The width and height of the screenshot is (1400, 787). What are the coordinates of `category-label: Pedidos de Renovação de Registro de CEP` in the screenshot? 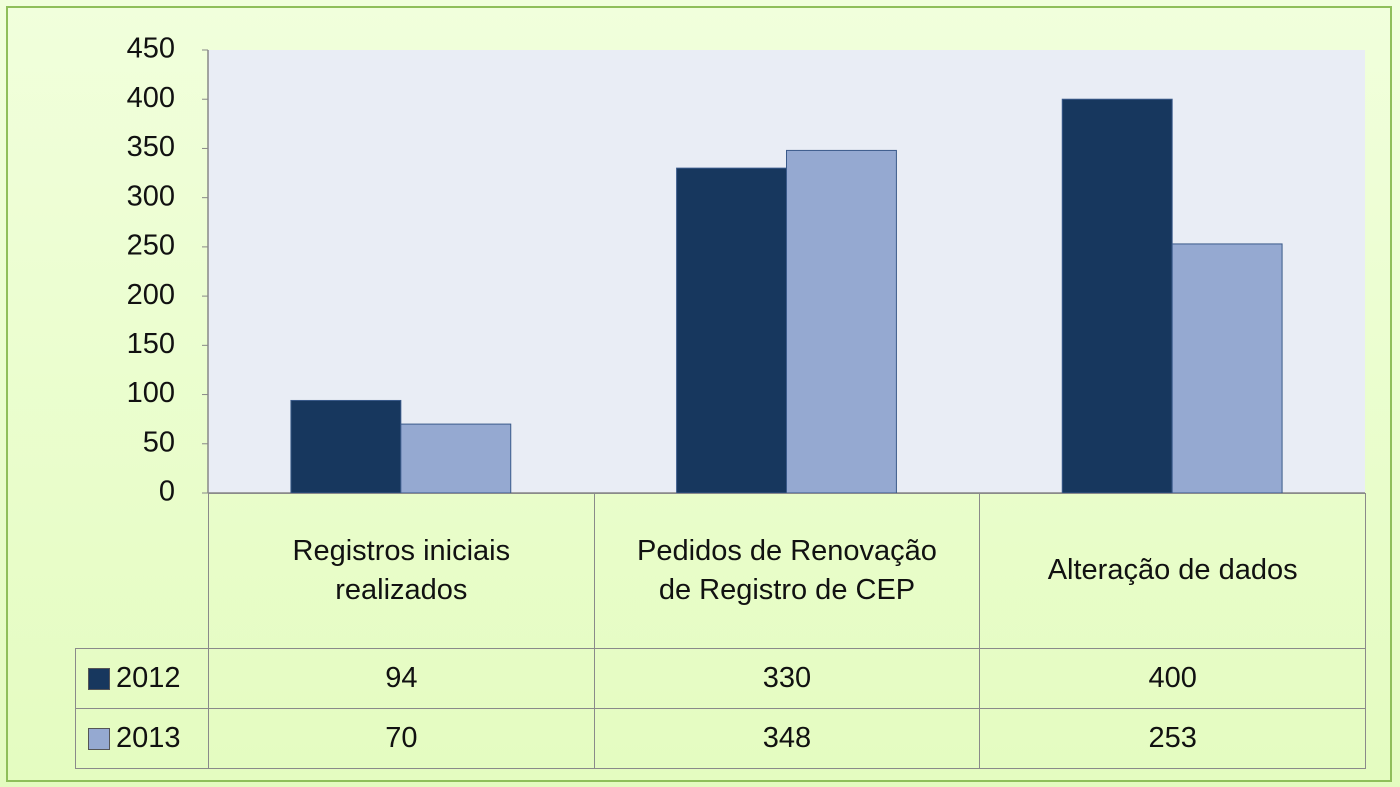 It's located at (787, 571).